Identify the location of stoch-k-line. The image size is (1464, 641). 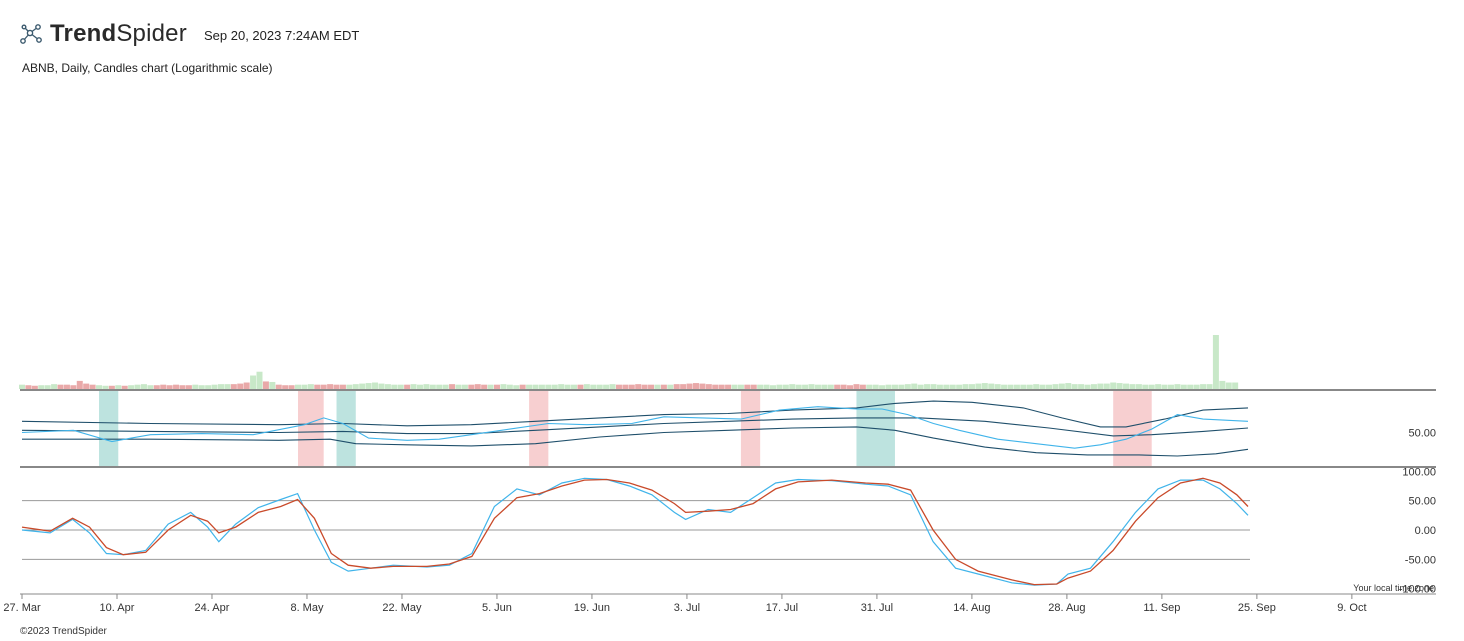
(635, 531).